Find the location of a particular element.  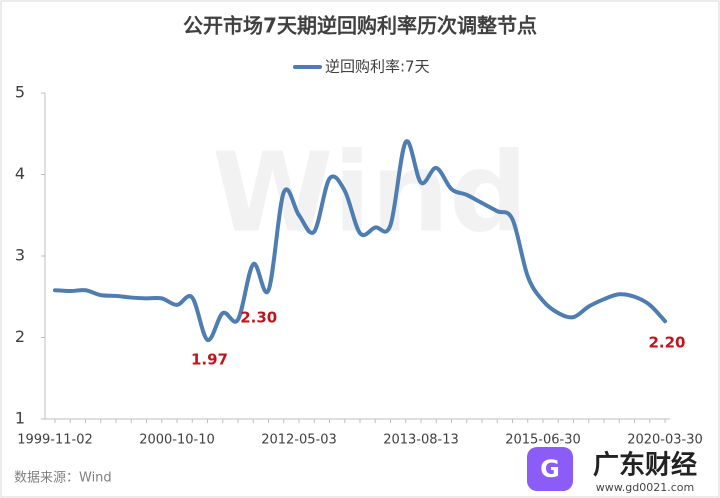

data-label: 2.30 is located at coordinates (258, 318).